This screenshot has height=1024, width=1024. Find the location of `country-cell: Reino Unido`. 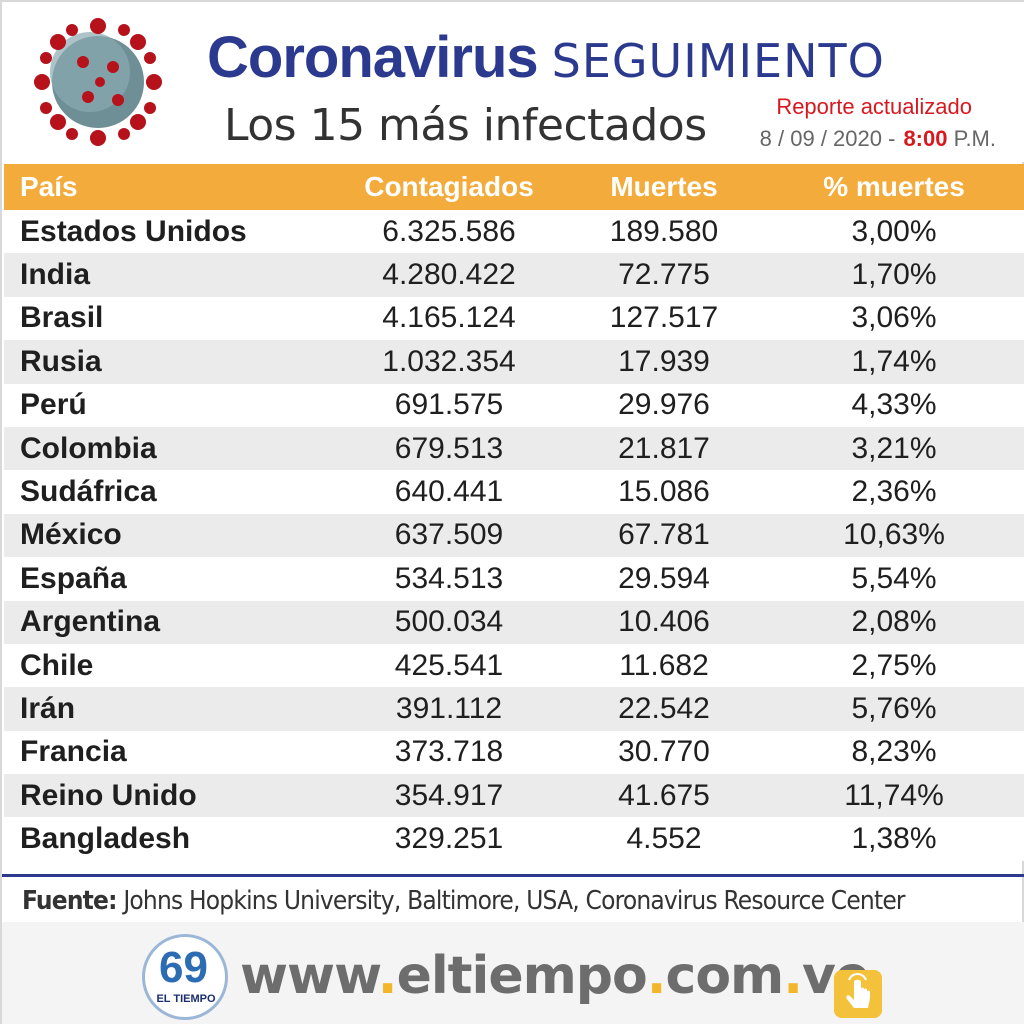

country-cell: Reino Unido is located at coordinates (108, 795).